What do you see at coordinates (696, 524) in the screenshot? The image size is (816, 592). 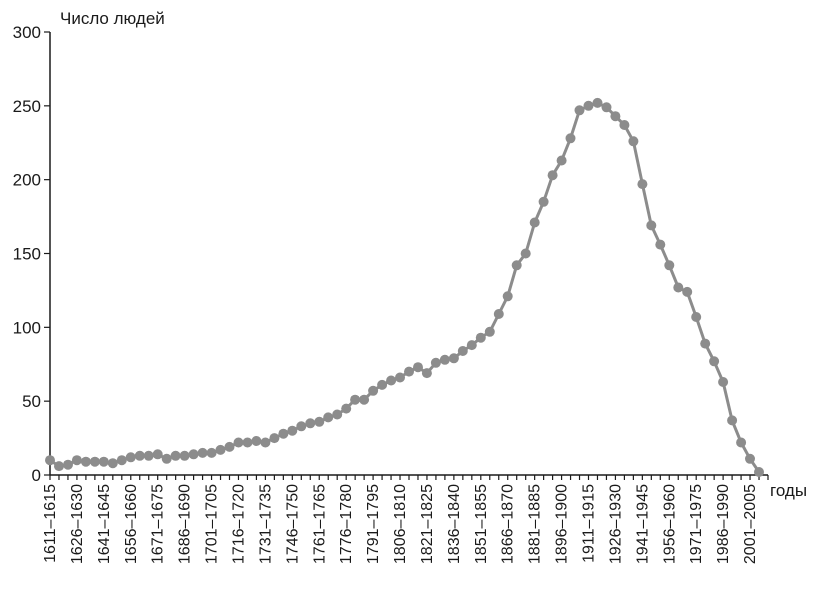 I see `x-tick-label-24: 1971–1975` at bounding box center [696, 524].